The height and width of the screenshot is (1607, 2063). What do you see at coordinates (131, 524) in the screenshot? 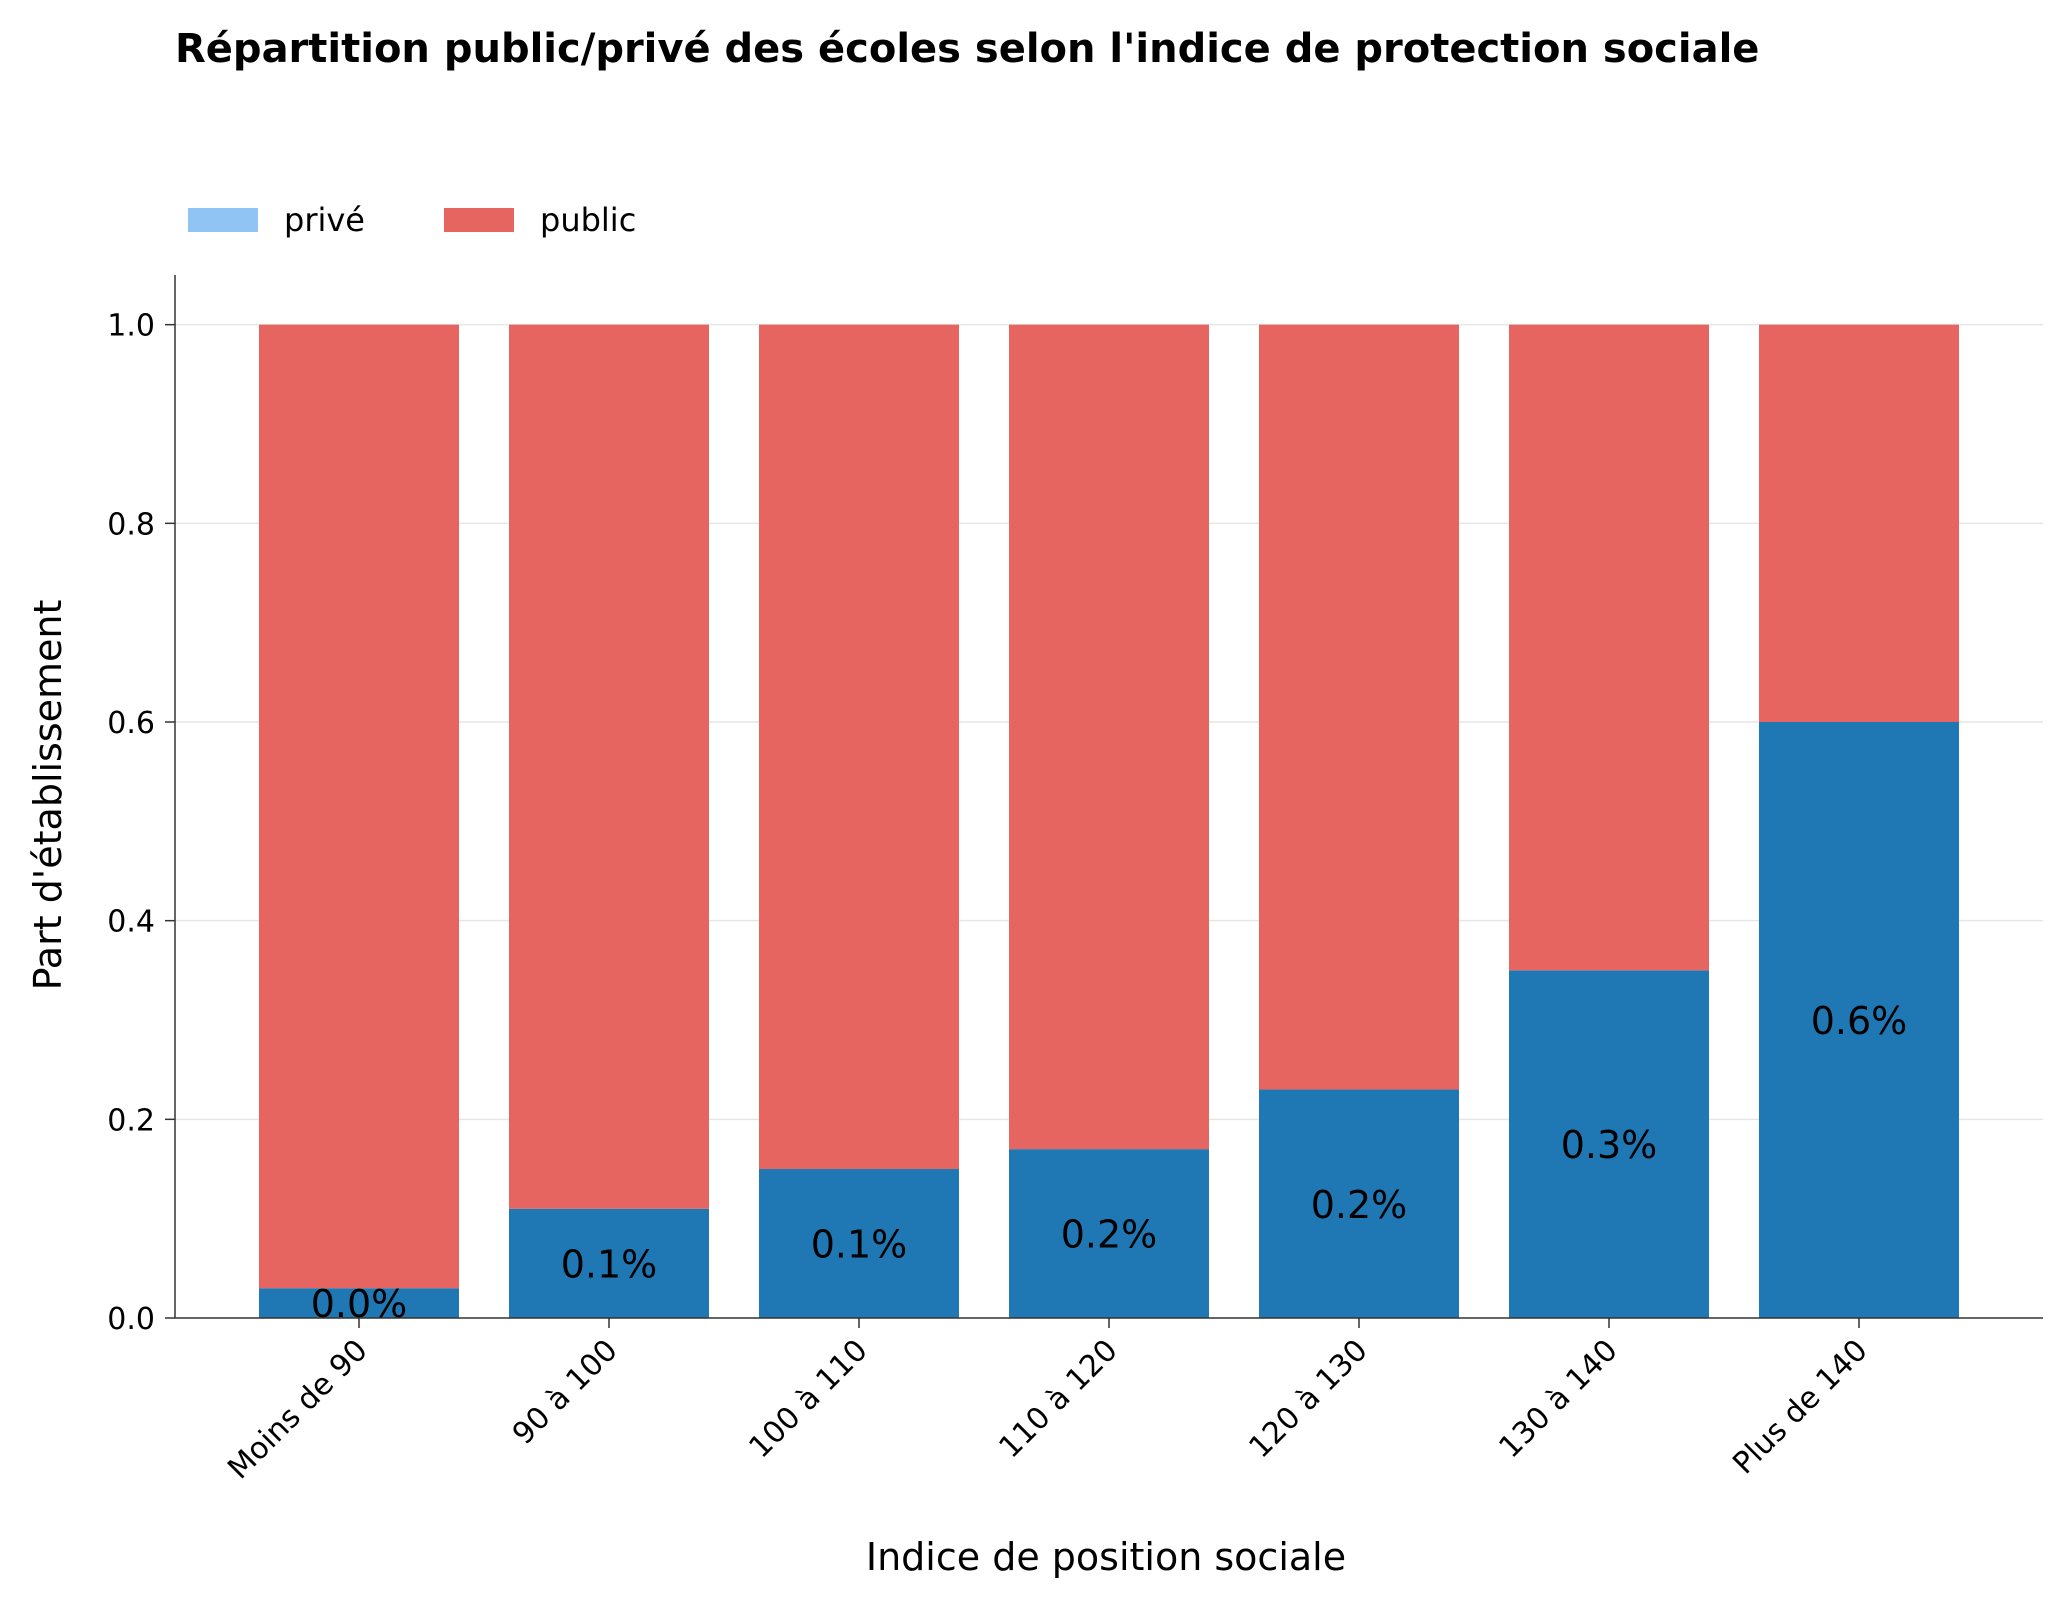
I see `y-tick-label: 0.8` at bounding box center [131, 524].